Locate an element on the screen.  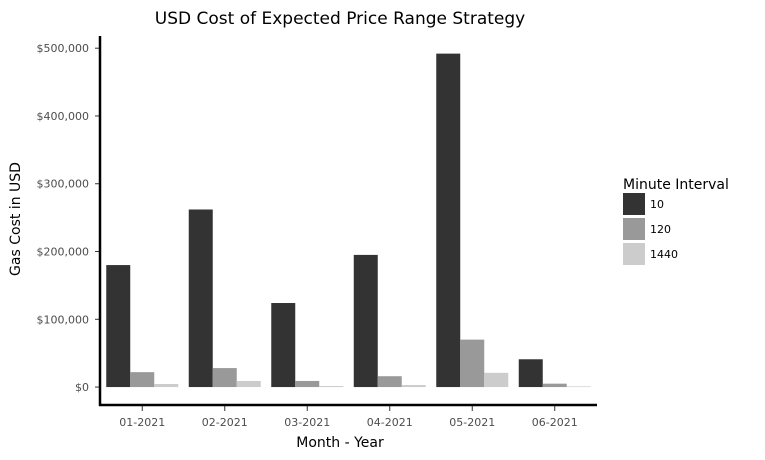
legend-label-120: 120 is located at coordinates (660, 229).